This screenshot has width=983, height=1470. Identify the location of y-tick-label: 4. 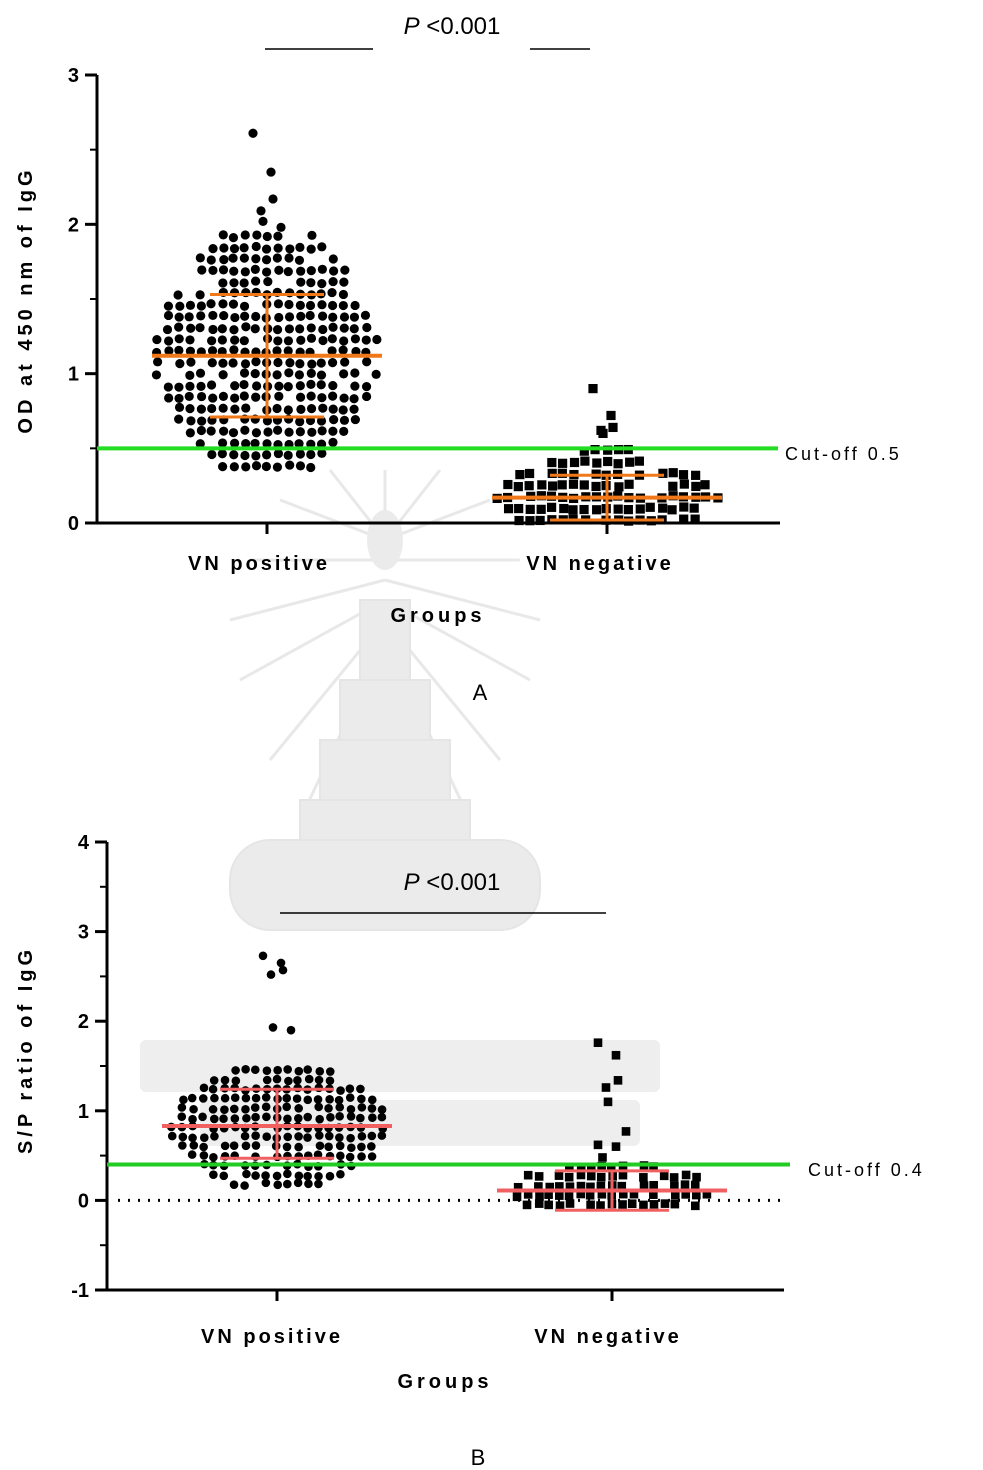
(84, 843).